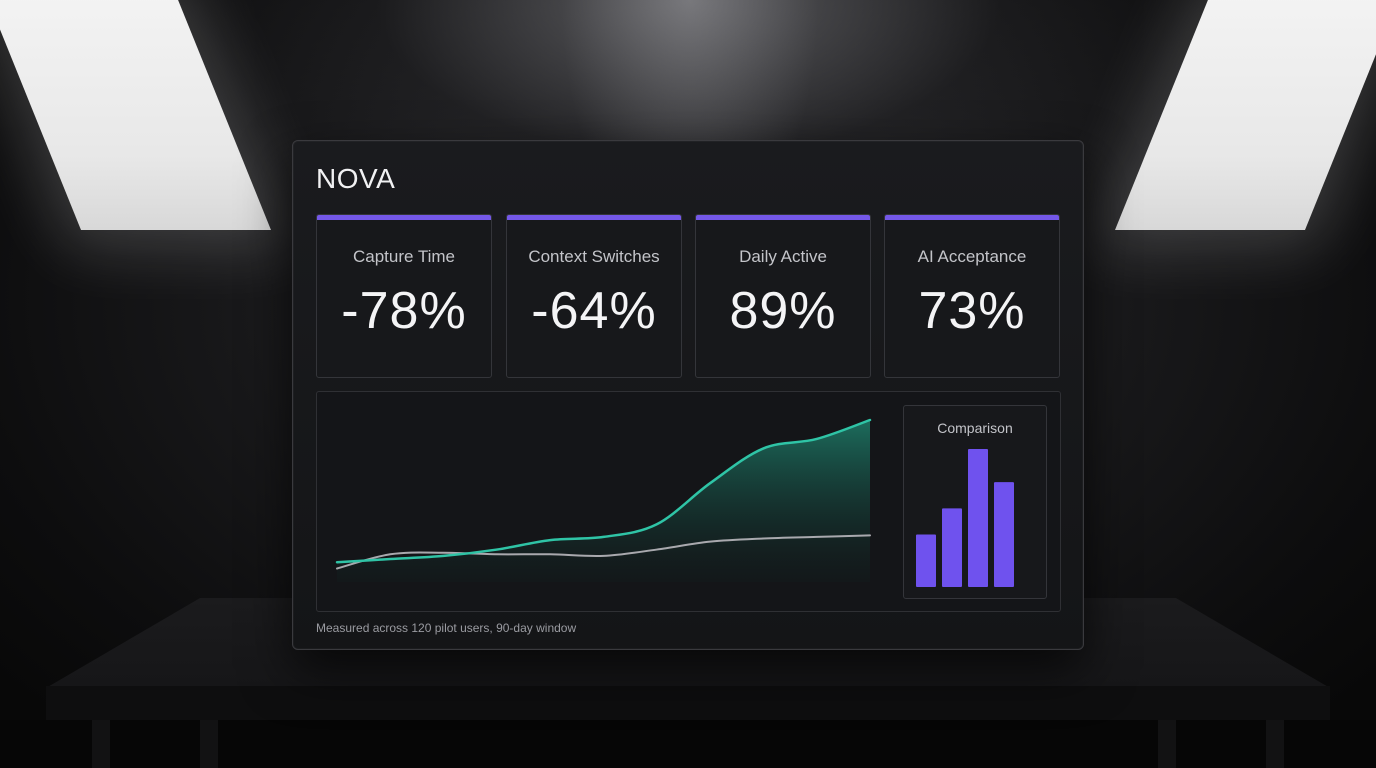 The image size is (1376, 768). Describe the element at coordinates (965, 518) in the screenshot. I see `comparison-bar-chart` at that location.